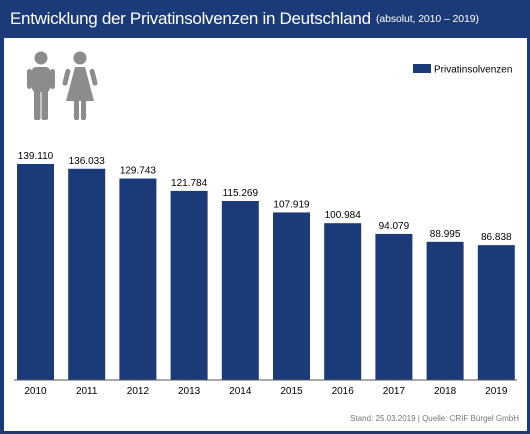 The height and width of the screenshot is (434, 530). Describe the element at coordinates (427, 19) in the screenshot. I see `chart-subtitle: (absolut, 2010 – 2019)` at that location.